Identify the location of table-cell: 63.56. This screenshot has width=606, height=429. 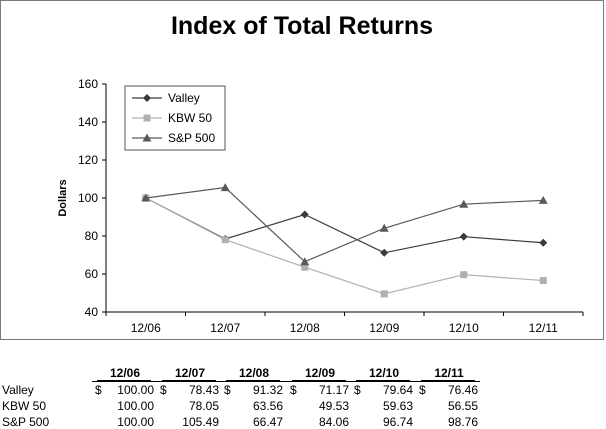
(267, 406).